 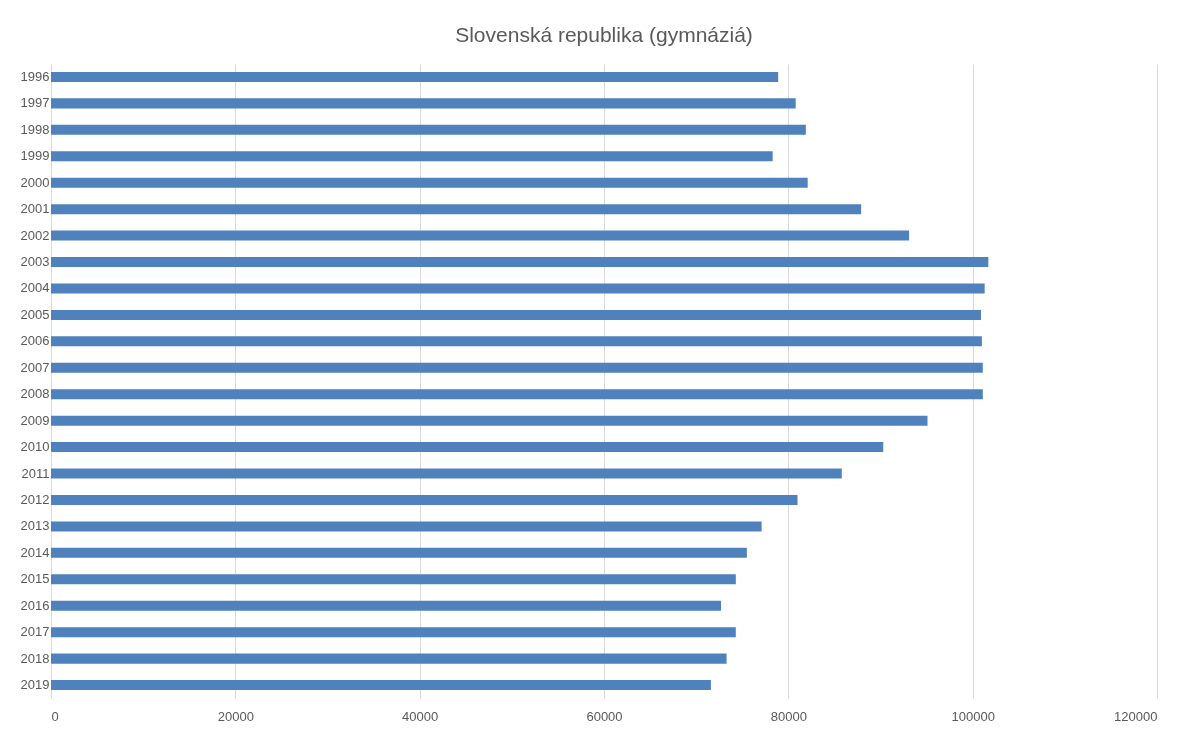 What do you see at coordinates (35, 552) in the screenshot?
I see `y-tick-label: 2014` at bounding box center [35, 552].